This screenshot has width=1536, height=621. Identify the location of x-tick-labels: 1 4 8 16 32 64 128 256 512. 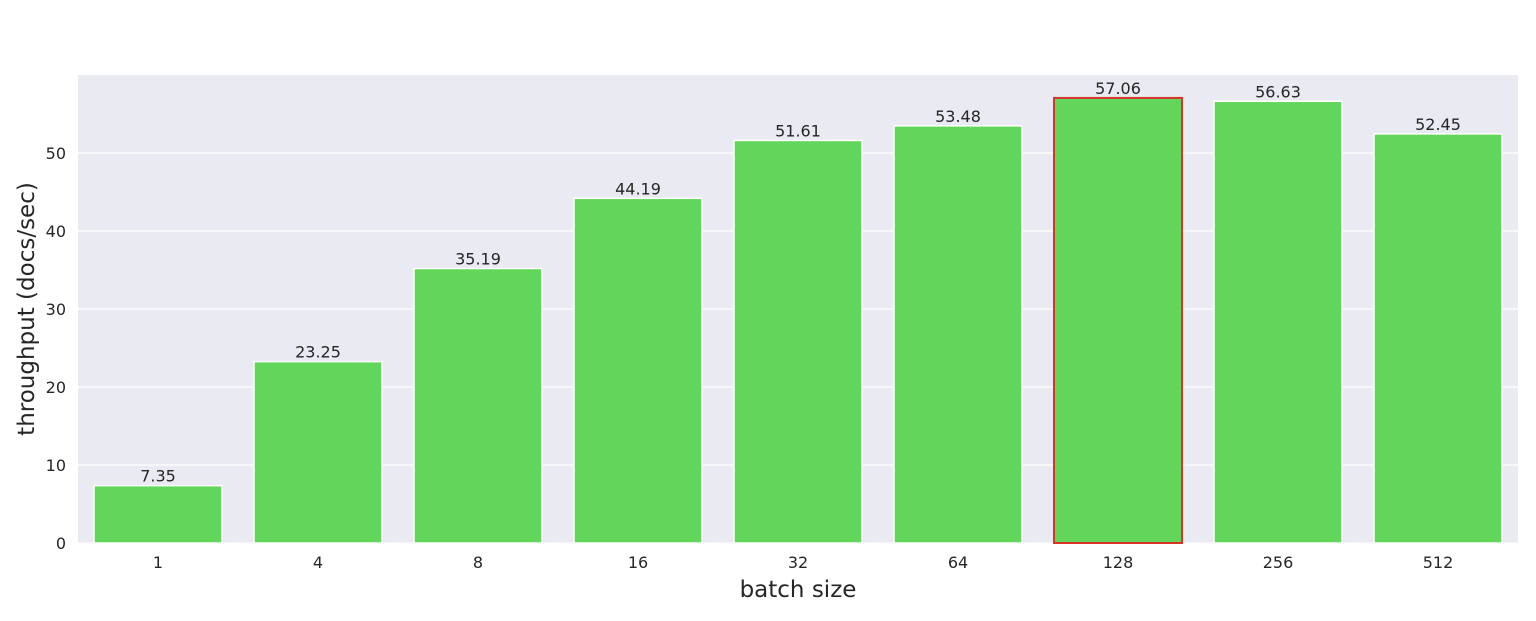
(803, 562).